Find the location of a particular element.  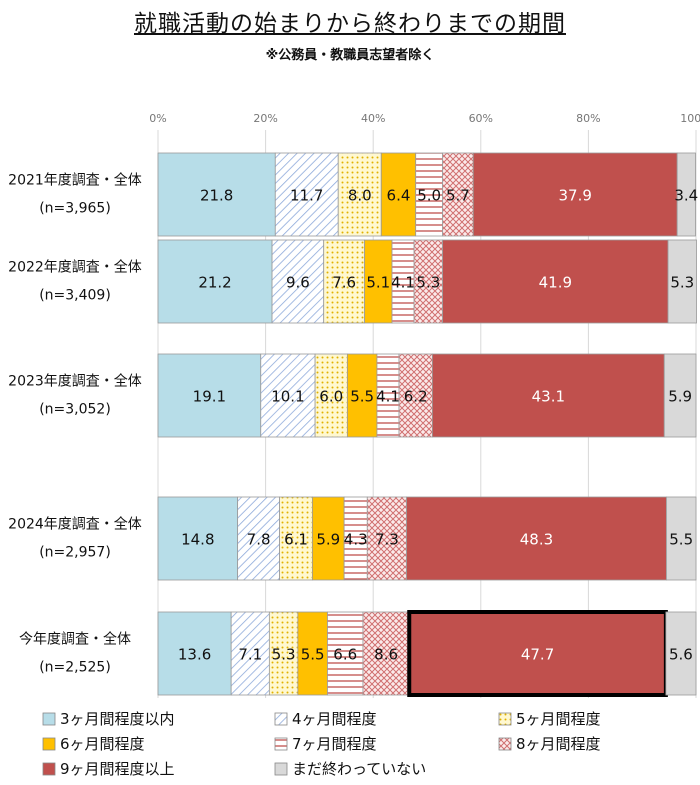

data-label: 19.1 is located at coordinates (209, 397).